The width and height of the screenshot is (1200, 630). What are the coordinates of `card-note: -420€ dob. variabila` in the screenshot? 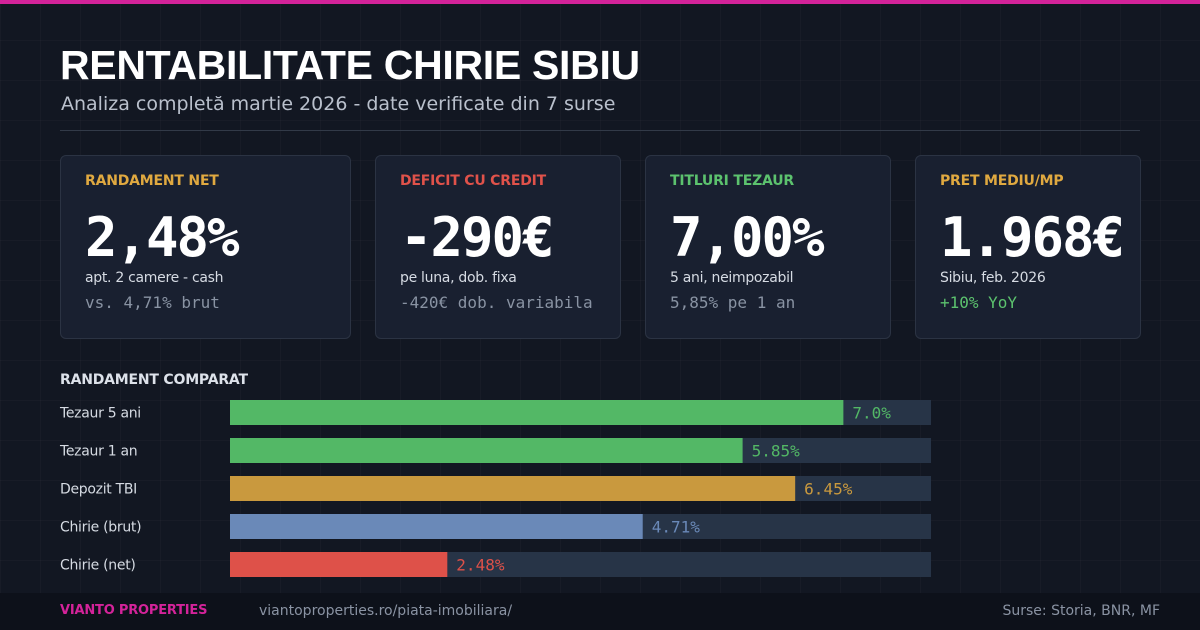 It's located at (496, 302).